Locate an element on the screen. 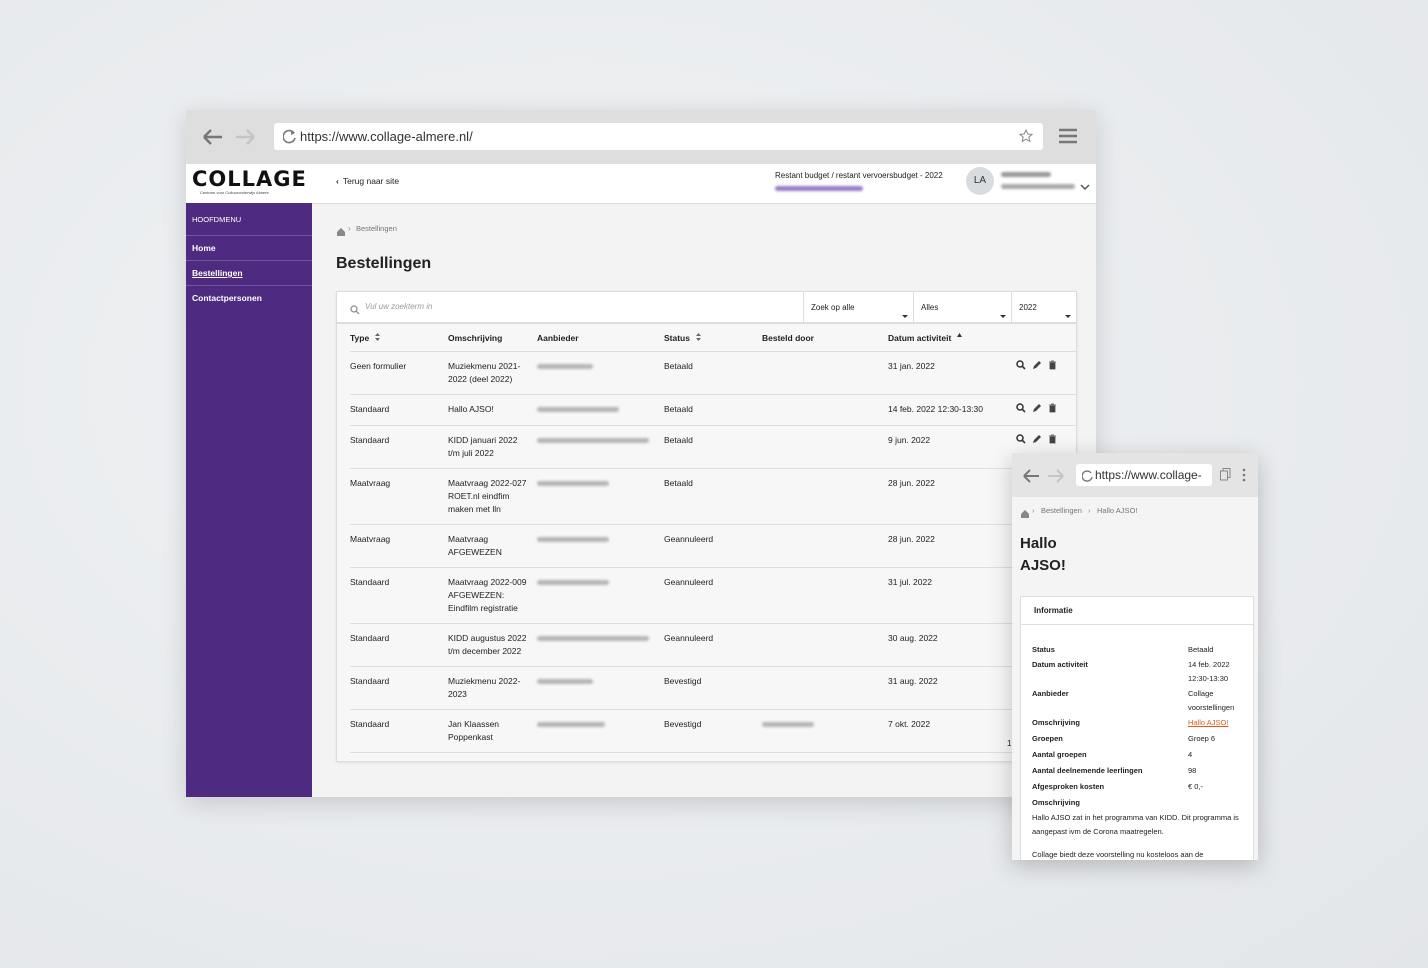 Image resolution: width=1428 pixels, height=968 pixels. forward-arrow is located at coordinates (245, 139).